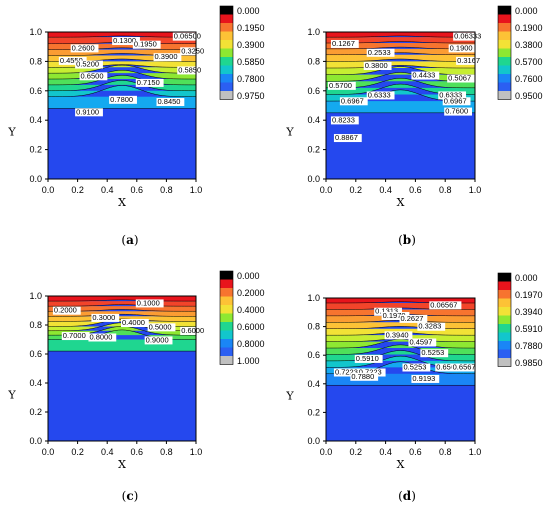  What do you see at coordinates (251, 327) in the screenshot?
I see `legend-label: 0.6000` at bounding box center [251, 327].